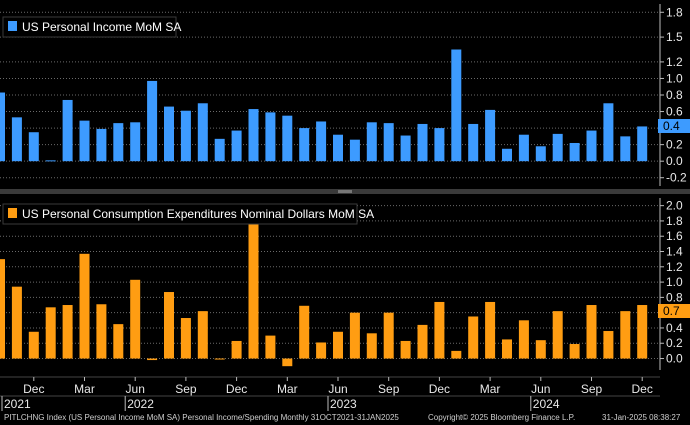 The width and height of the screenshot is (690, 425). I want to click on spending-tick-label: 0.2, so click(674, 343).